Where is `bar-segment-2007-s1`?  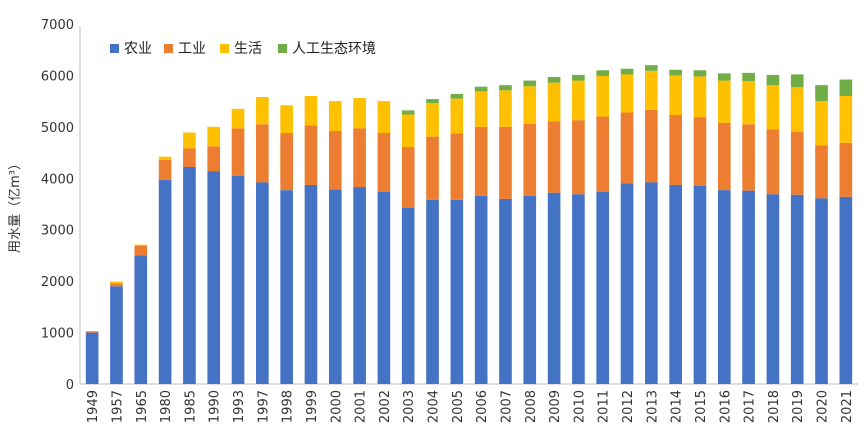
bar-segment-2007-s1 is located at coordinates (505, 162).